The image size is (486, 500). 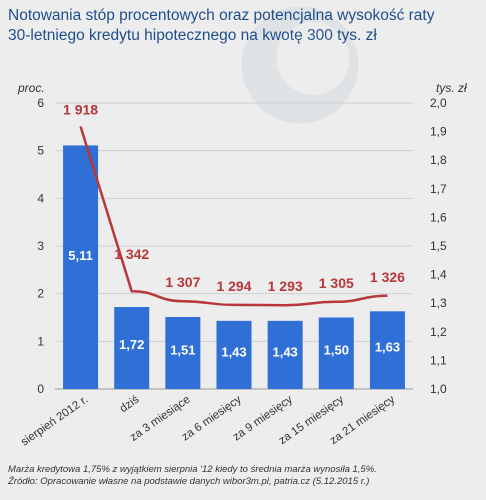 What do you see at coordinates (54, 421) in the screenshot?
I see `category-label: sierpień 2012 r.` at bounding box center [54, 421].